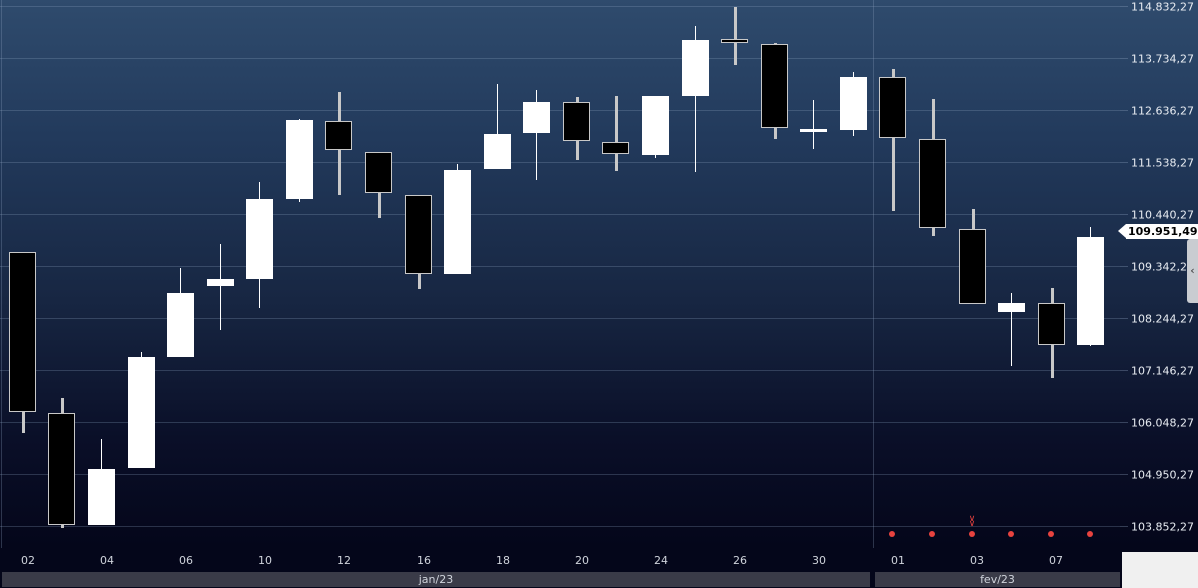 Image resolution: width=1198 pixels, height=588 pixels. Describe the element at coordinates (186, 560) in the screenshot. I see `x-tick-label: 06` at that location.